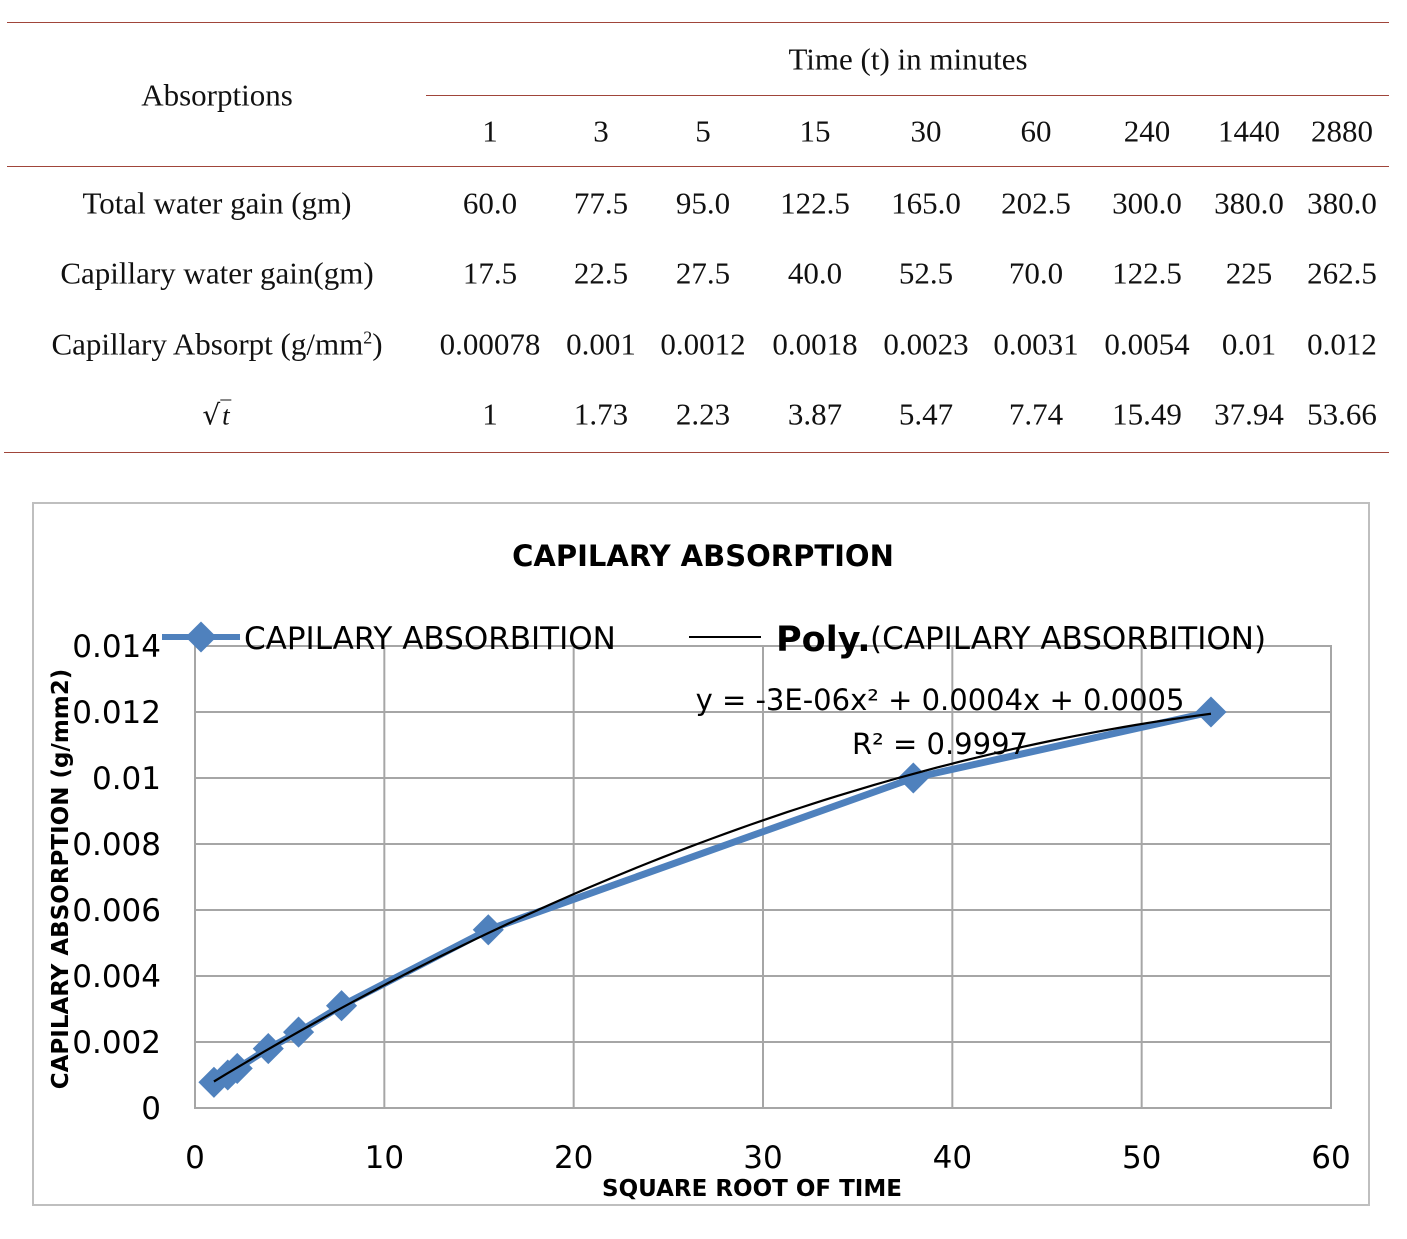 The image size is (1407, 1239). I want to click on row-label-tail: ), so click(377, 344).